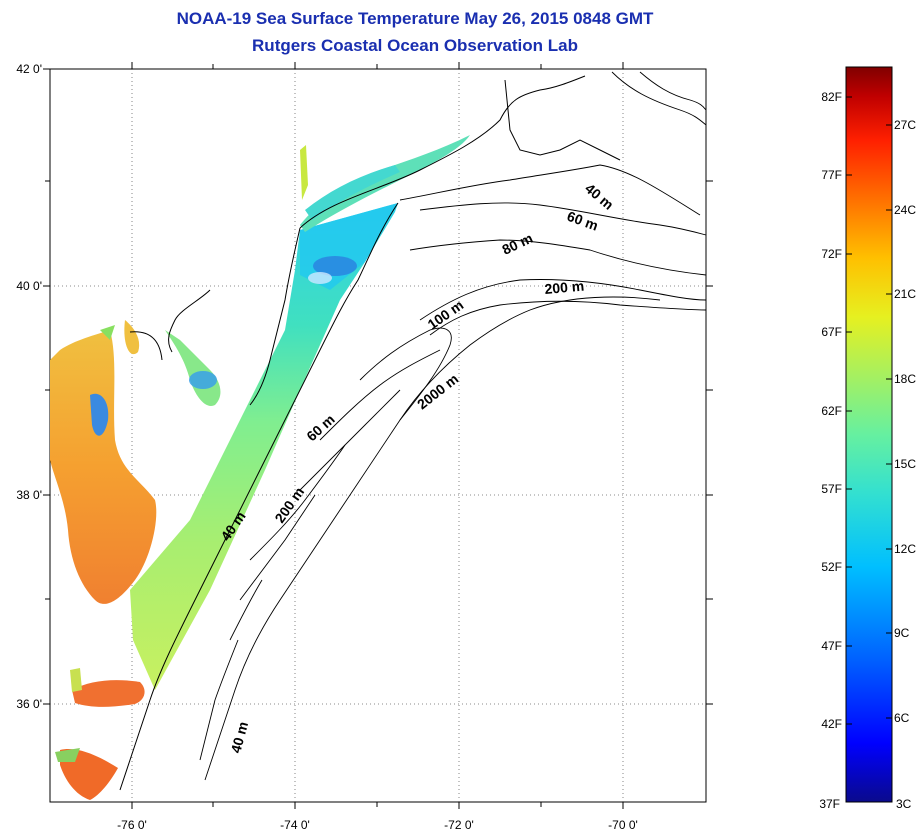  Describe the element at coordinates (29, 495) in the screenshot. I see `lat-label: 38 0'` at that location.